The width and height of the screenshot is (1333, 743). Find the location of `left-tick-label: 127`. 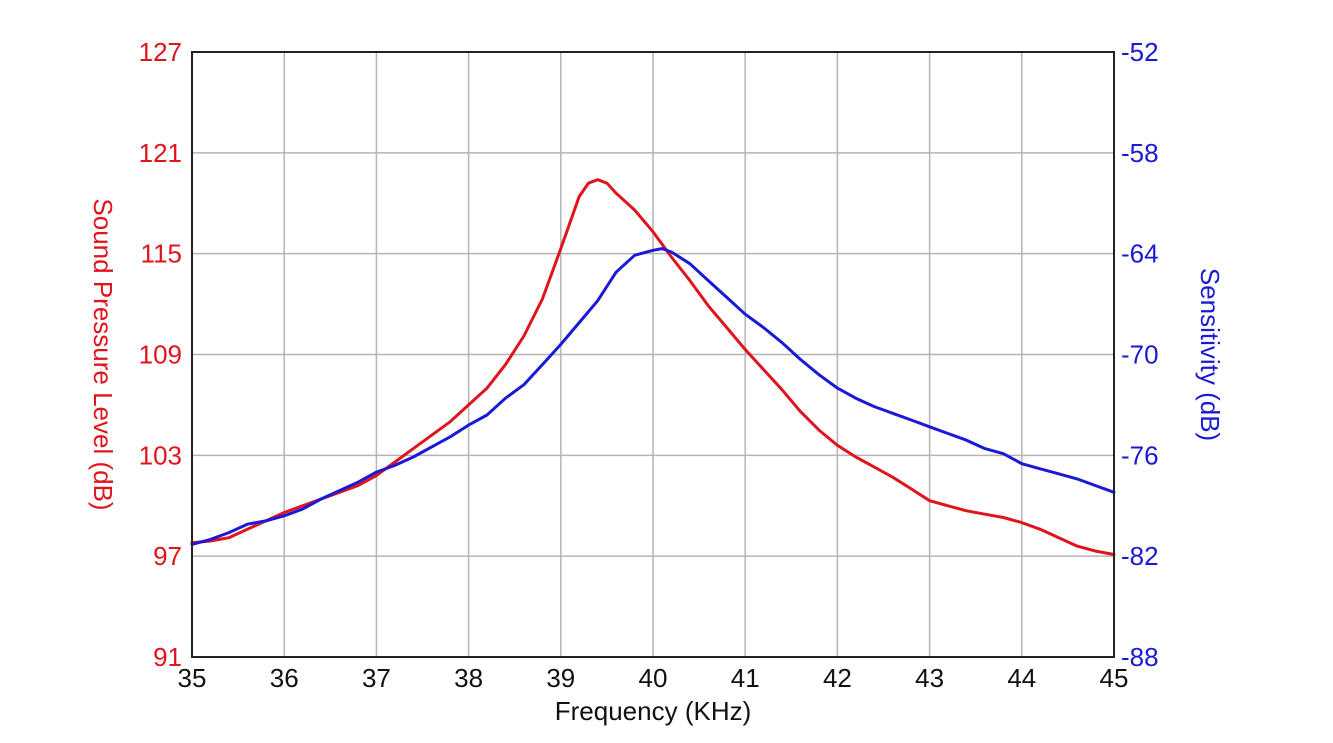

left-tick-label: 127 is located at coordinates (160, 52).